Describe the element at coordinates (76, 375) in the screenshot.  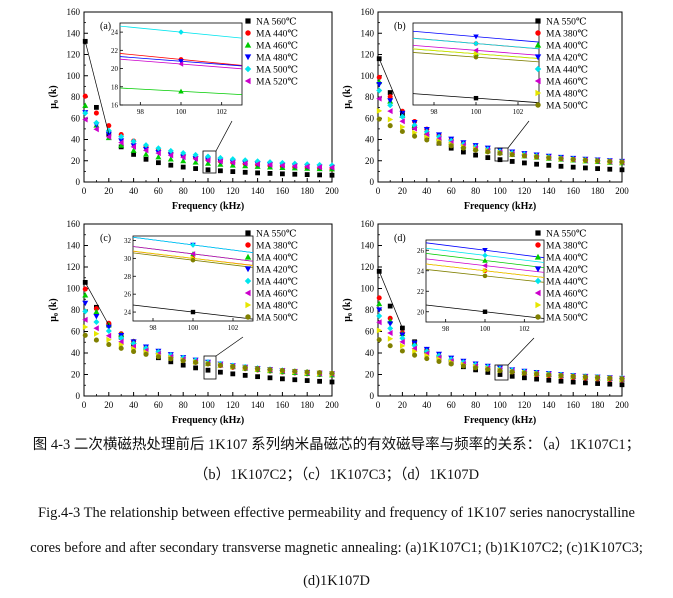
I see `y-tick-label: 20` at that location.